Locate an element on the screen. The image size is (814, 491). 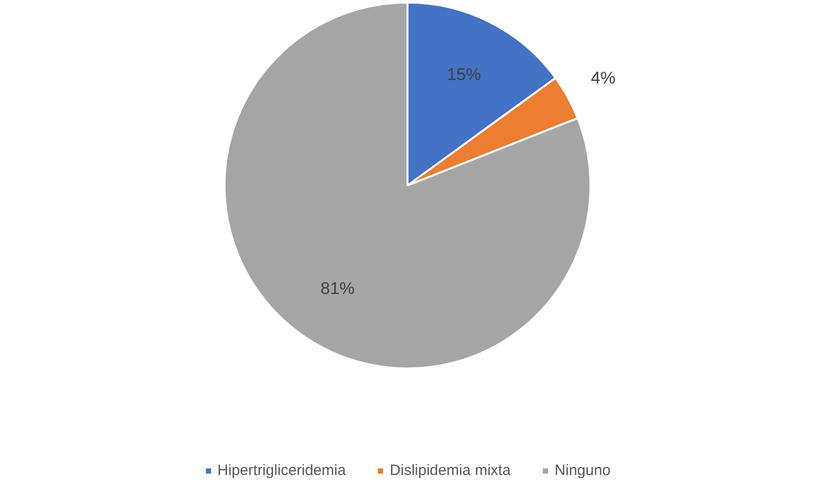
legend-label: Ninguno is located at coordinates (582, 470).